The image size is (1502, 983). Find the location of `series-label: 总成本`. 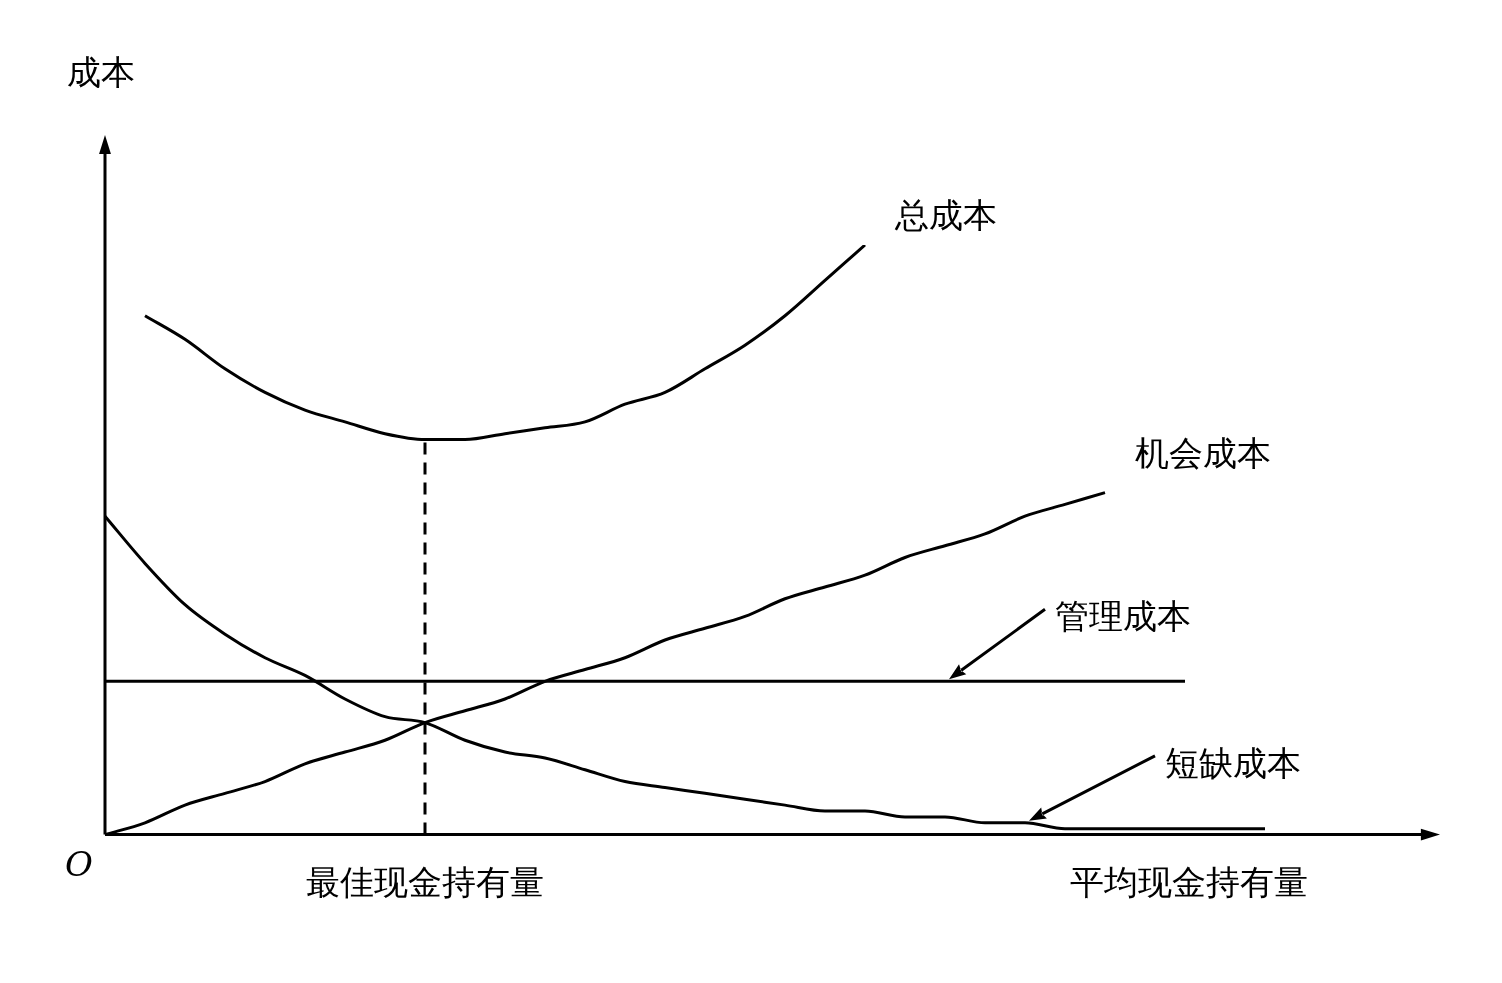

series-label: 总成本 is located at coordinates (946, 215).